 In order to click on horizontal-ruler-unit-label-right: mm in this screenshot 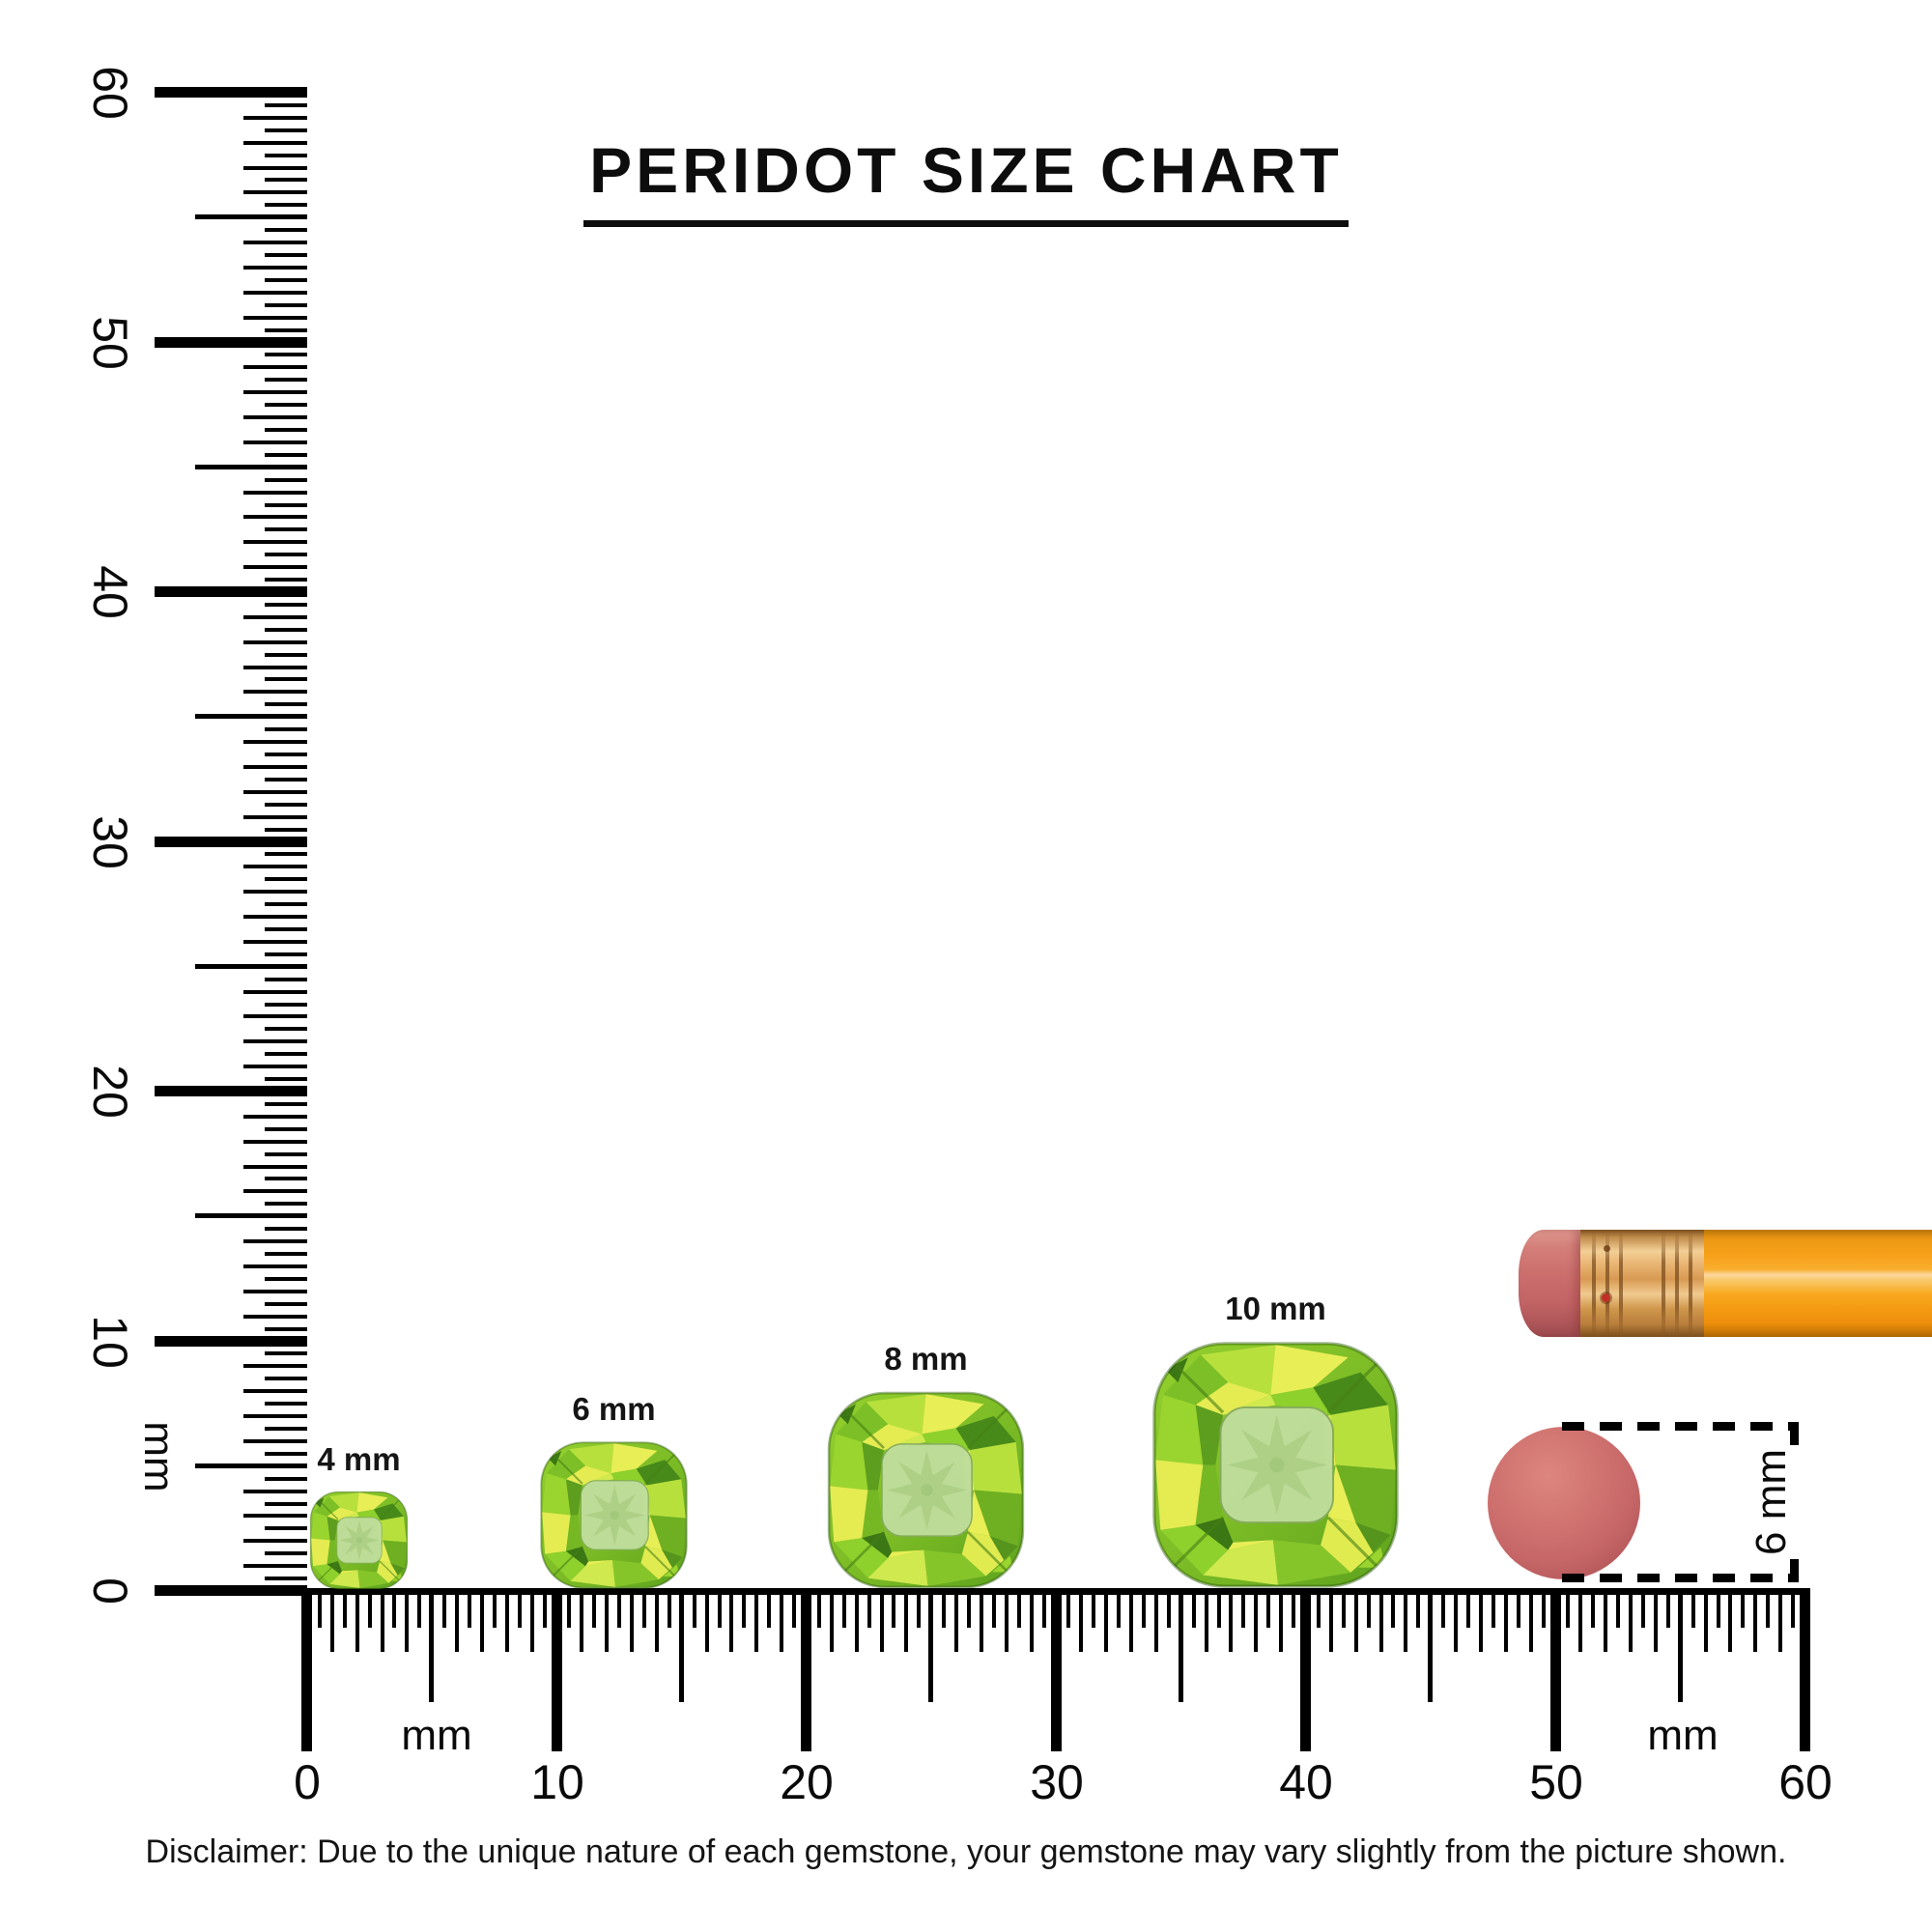, I will do `click(1683, 1735)`.